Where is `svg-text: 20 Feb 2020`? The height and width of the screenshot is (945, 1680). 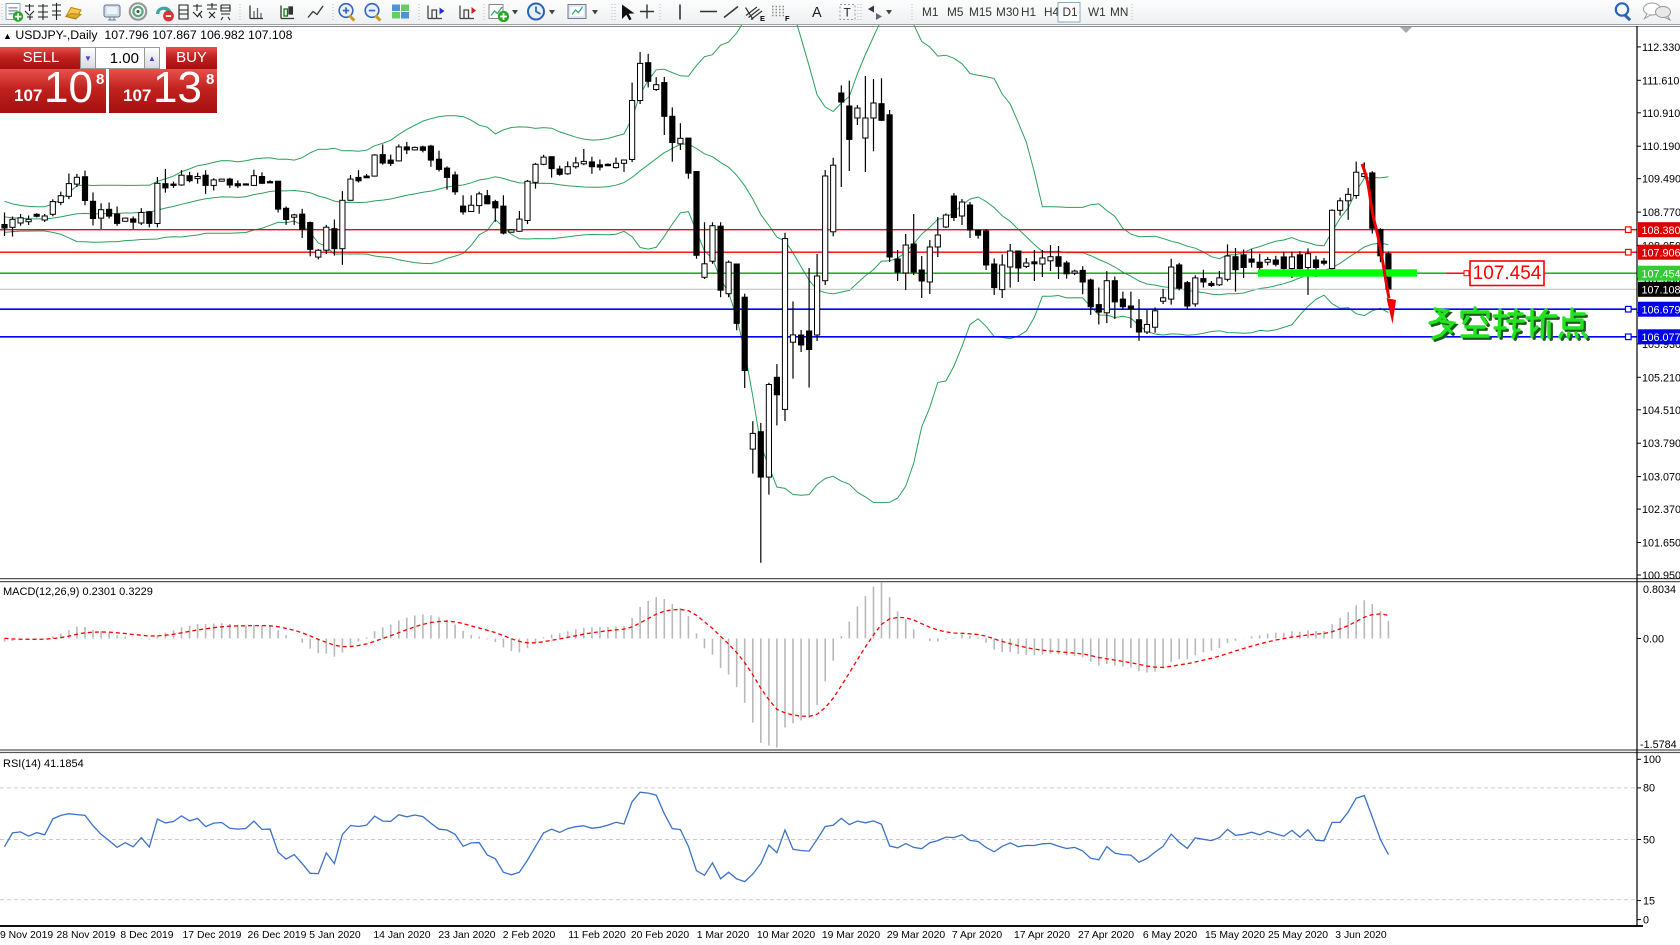
svg-text: 20 Feb 2020 is located at coordinates (660, 935).